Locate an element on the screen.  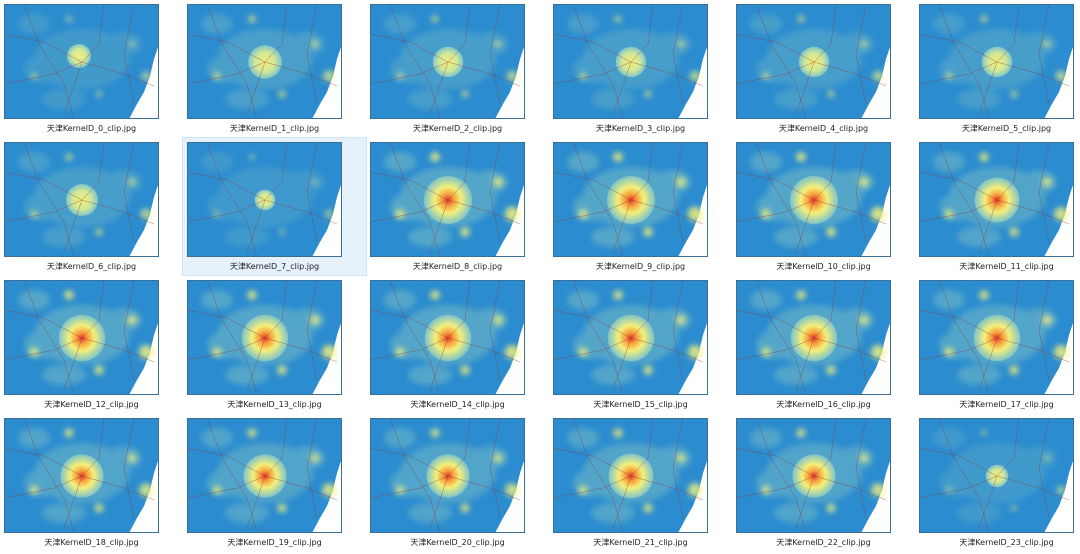
file-name-label: 天津KernelD_21_clip.jpg is located at coordinates (640, 542).